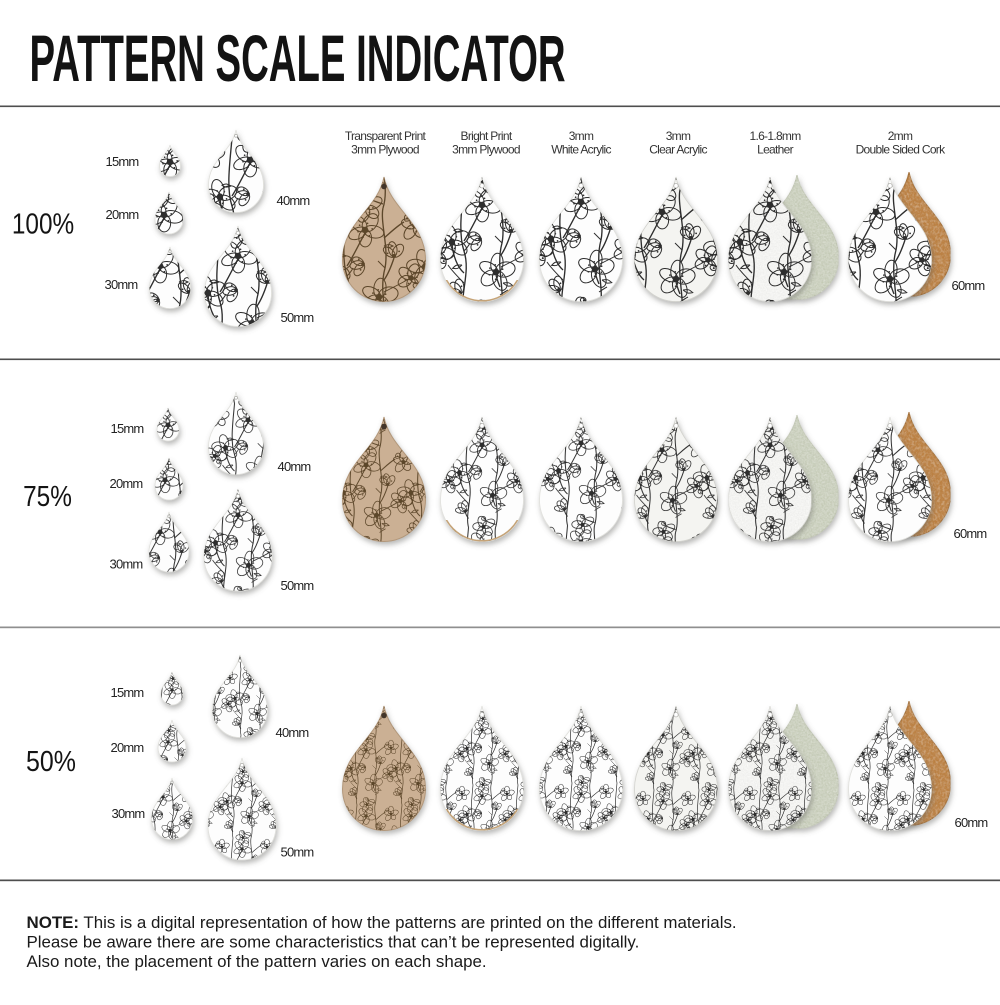 This screenshot has width=1000, height=1005. Describe the element at coordinates (487, 136) in the screenshot. I see `svg-text: Bright Print` at that location.